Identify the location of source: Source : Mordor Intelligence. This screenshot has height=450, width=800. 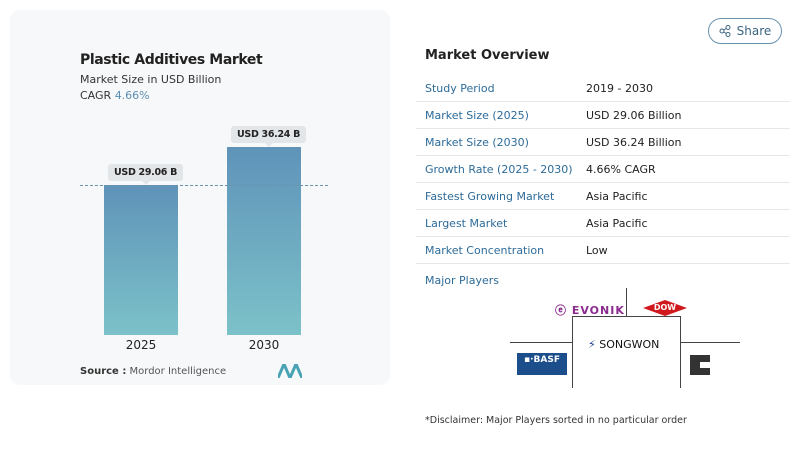
(153, 371).